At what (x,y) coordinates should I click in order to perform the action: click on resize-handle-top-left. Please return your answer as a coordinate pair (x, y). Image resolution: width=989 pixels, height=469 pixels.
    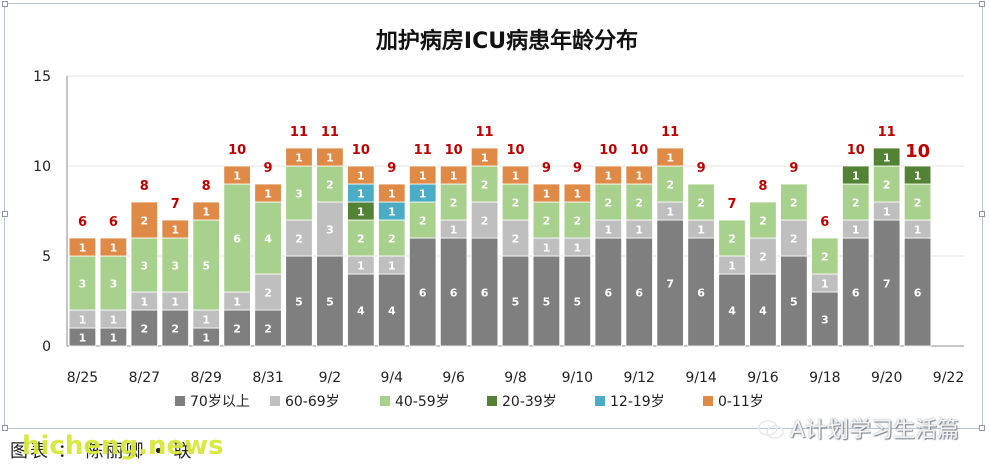
    Looking at the image, I should click on (5, 4).